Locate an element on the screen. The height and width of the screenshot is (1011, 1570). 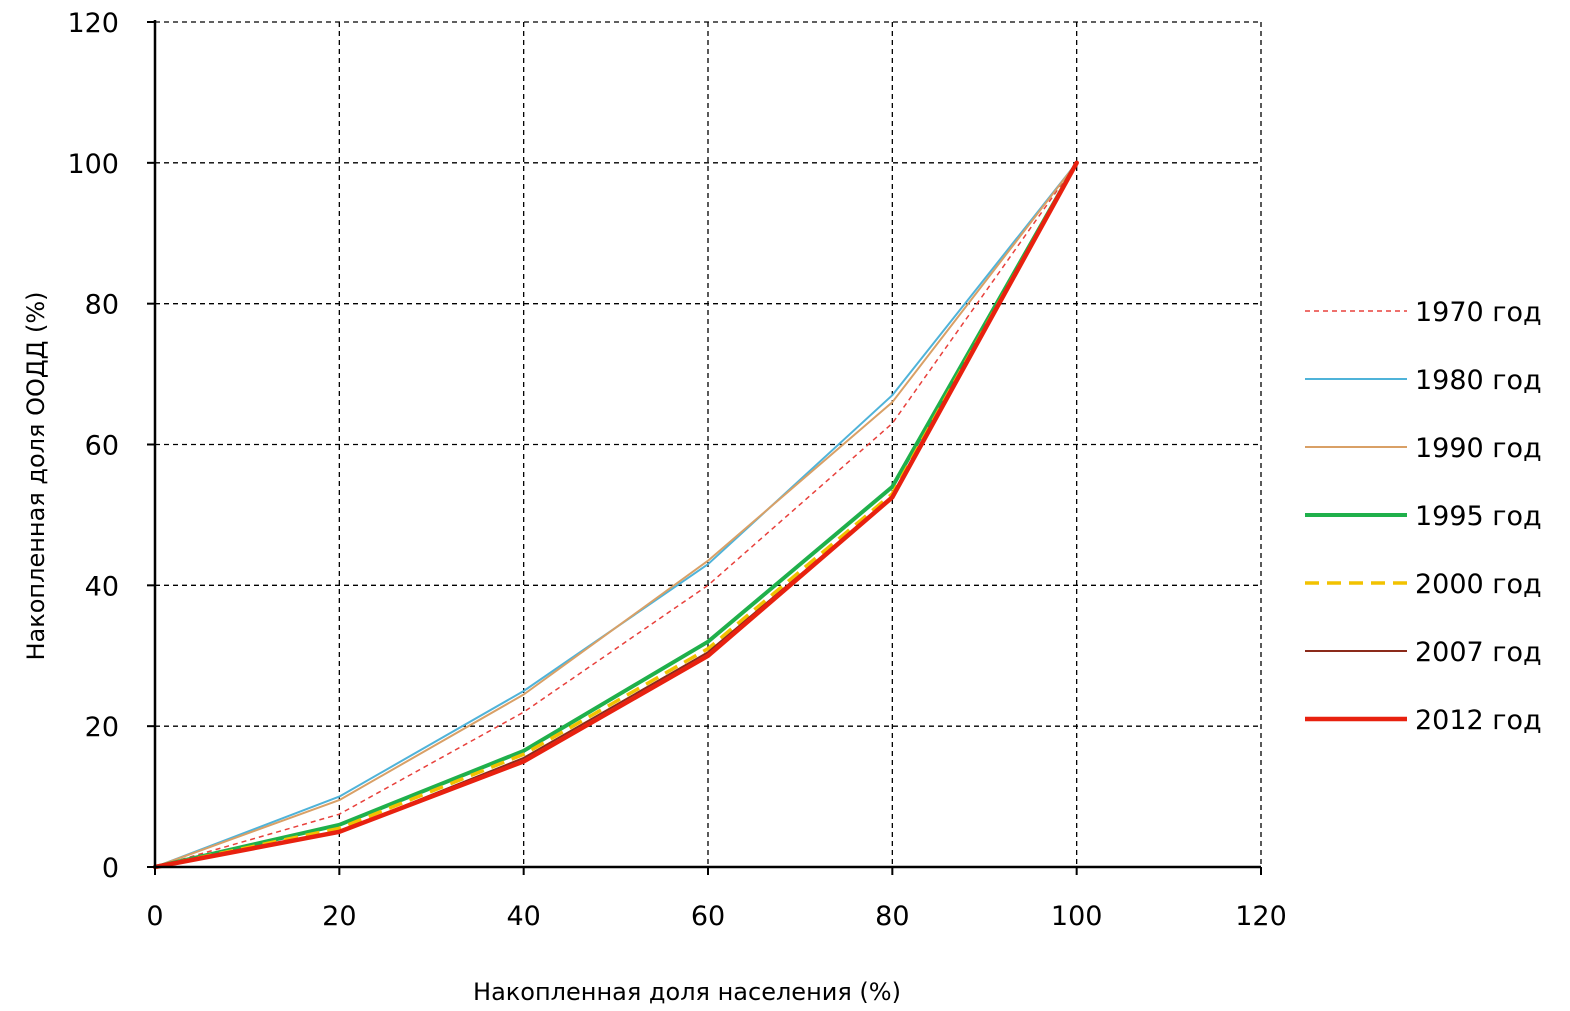
legend-label: 2012 год is located at coordinates (1478, 720).